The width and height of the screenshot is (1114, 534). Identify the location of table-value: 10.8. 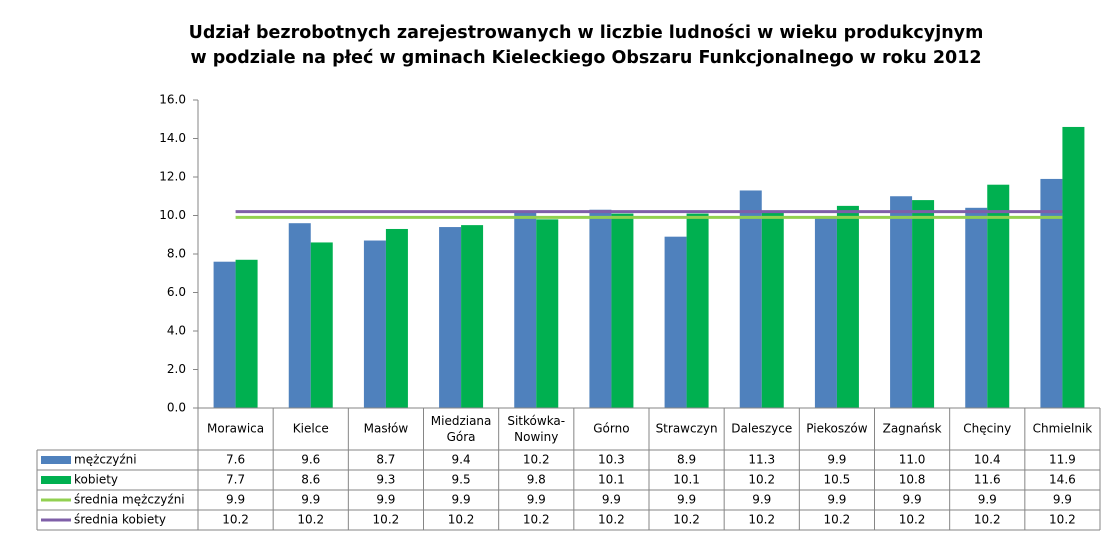
(912, 480).